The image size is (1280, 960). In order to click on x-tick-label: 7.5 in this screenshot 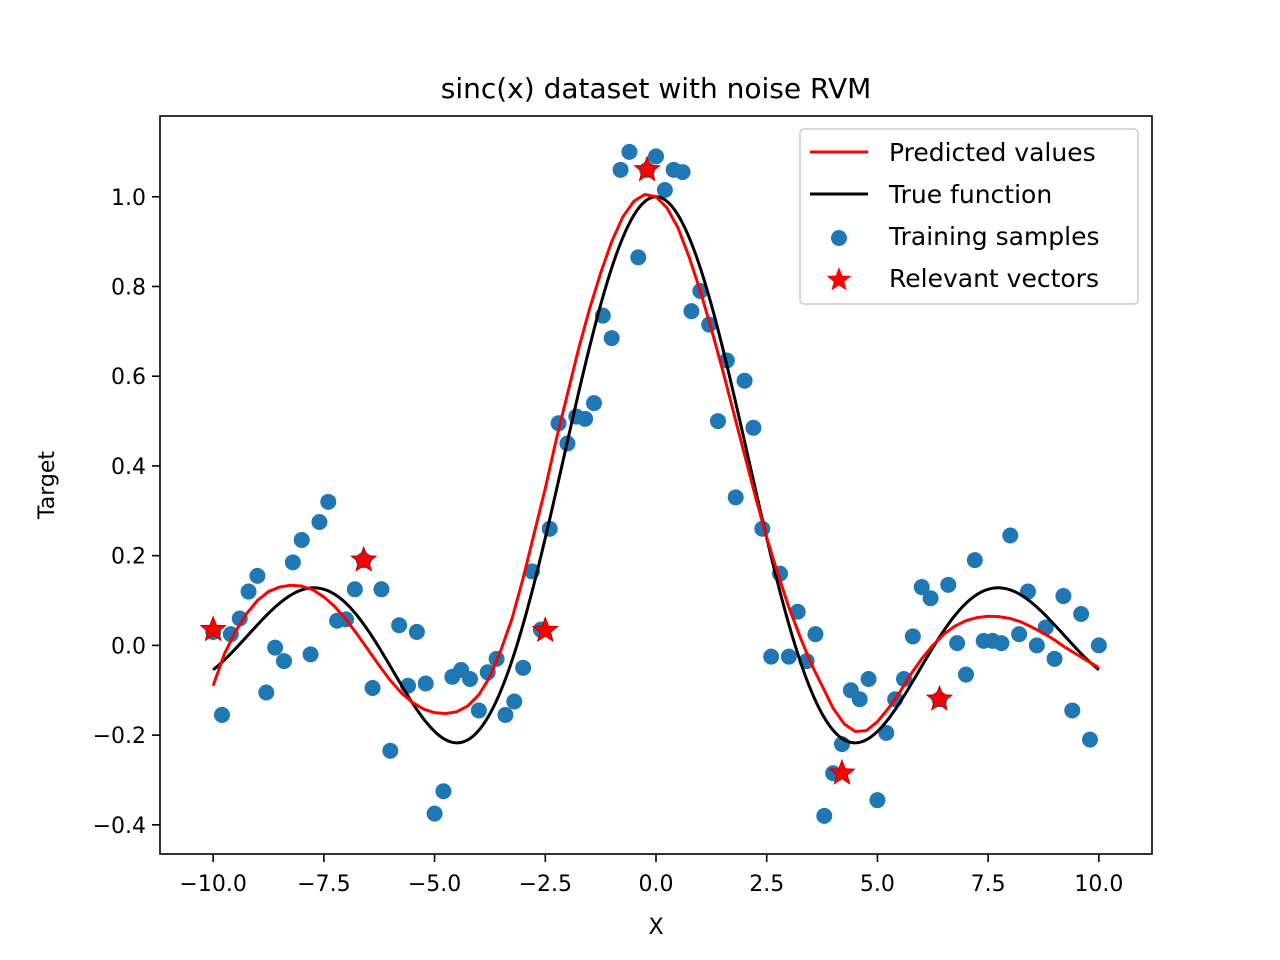, I will do `click(988, 884)`.